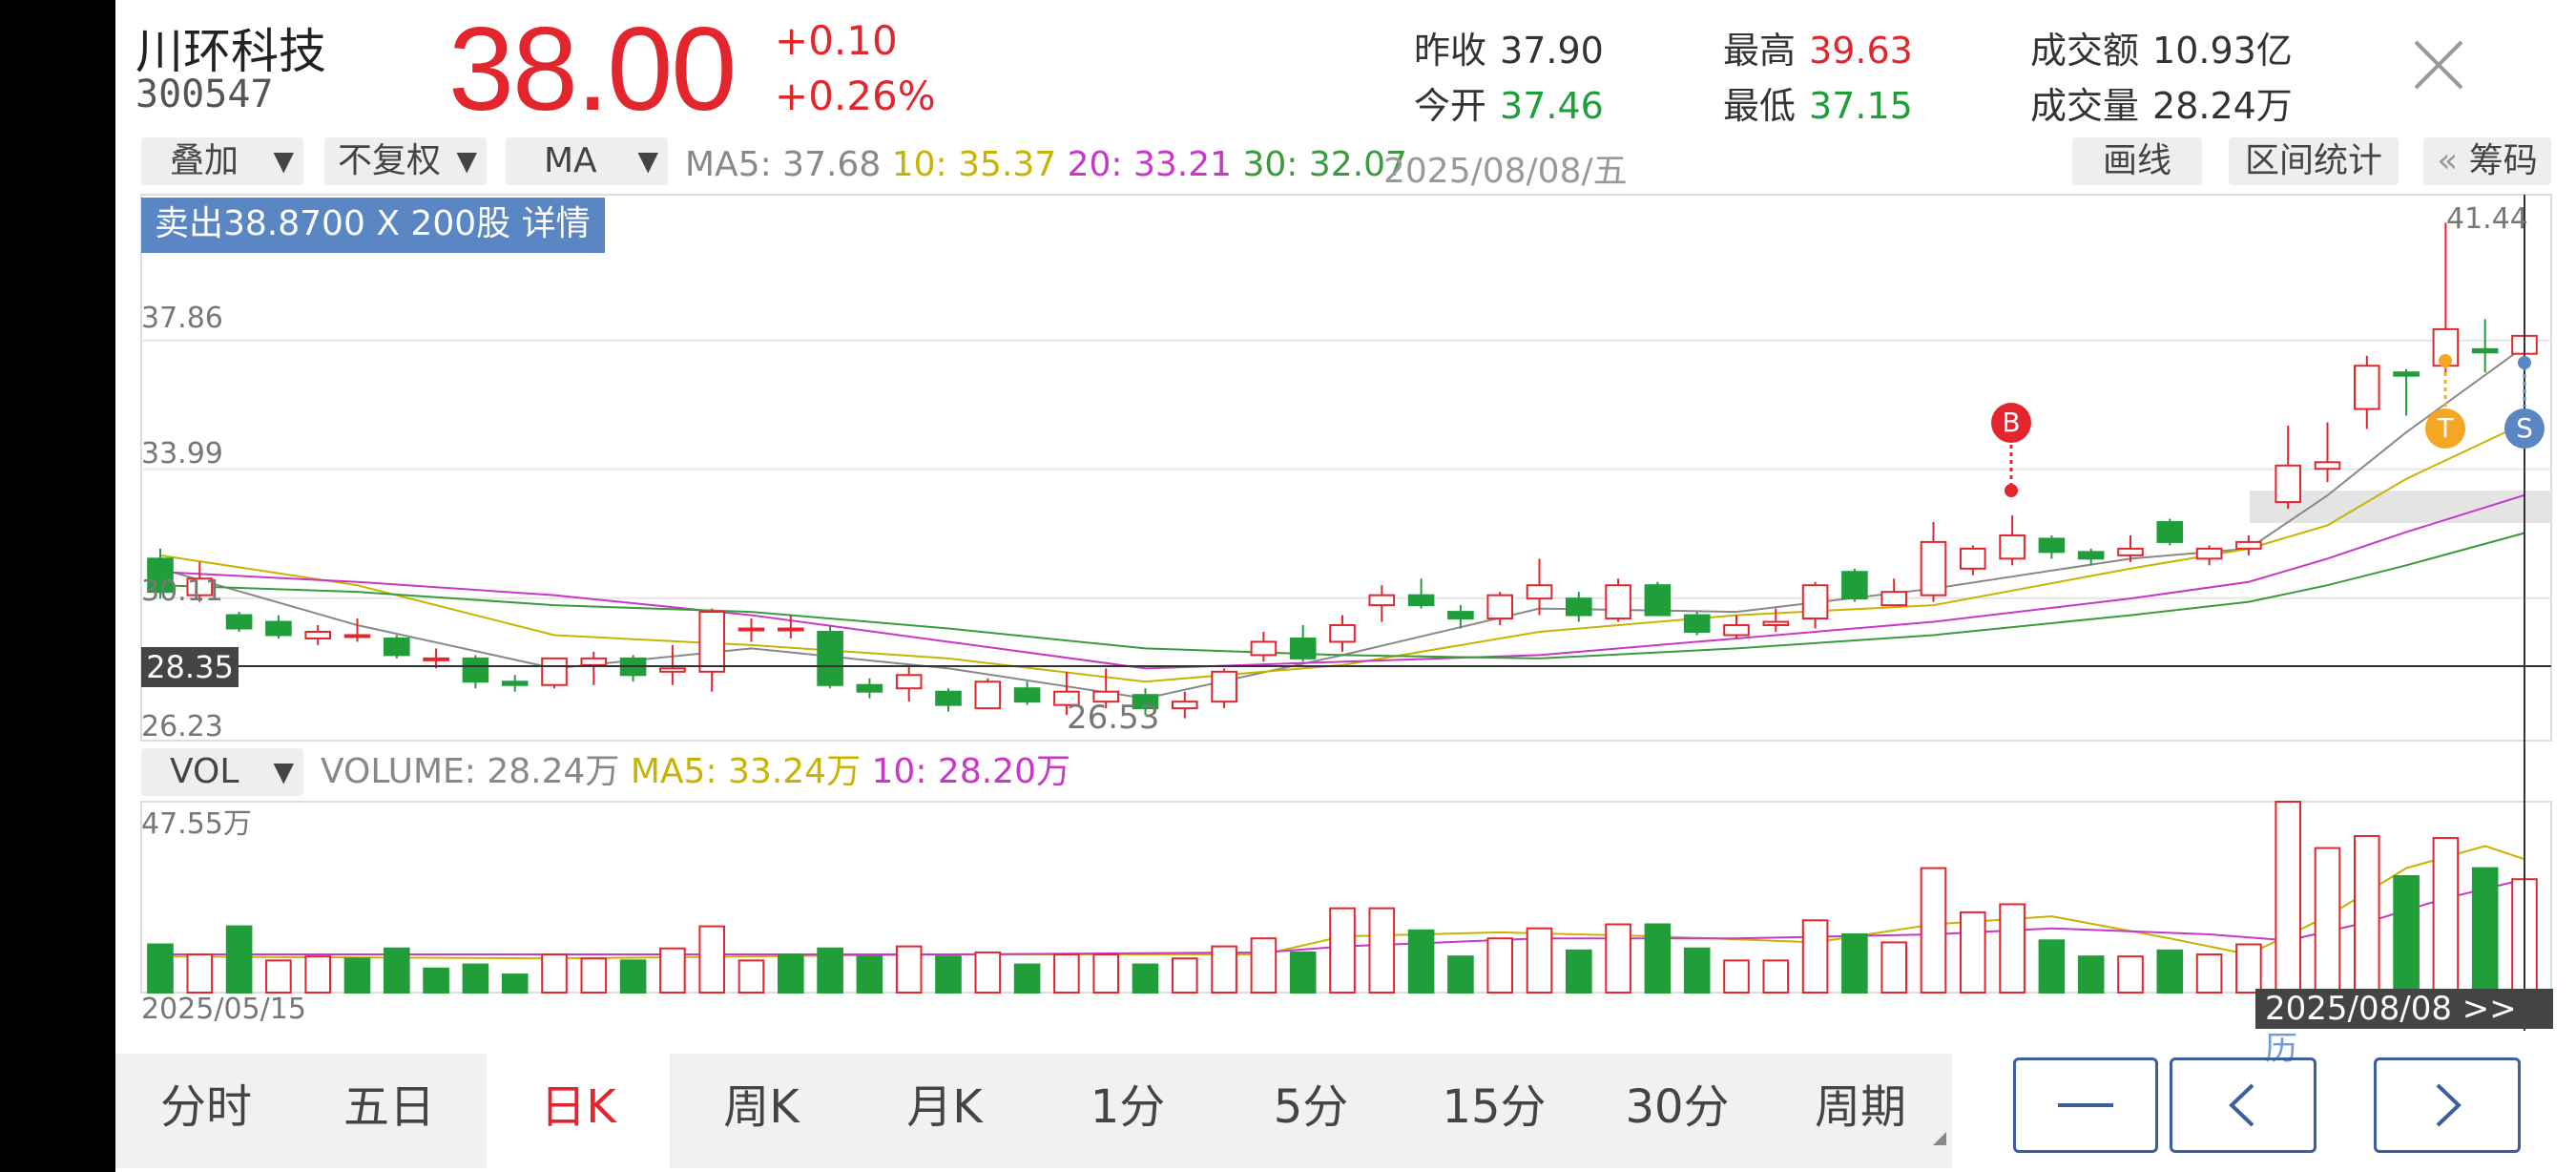  Describe the element at coordinates (1939, 1138) in the screenshot. I see `corner-triangle-icon` at that location.